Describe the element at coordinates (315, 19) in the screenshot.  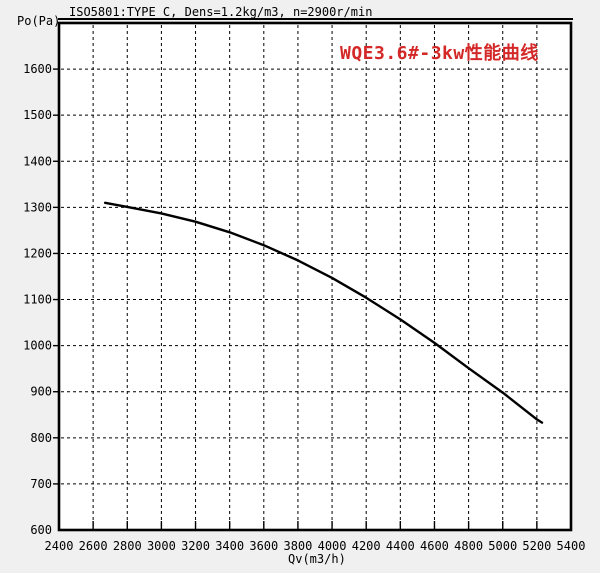
I see `header-underline` at that location.